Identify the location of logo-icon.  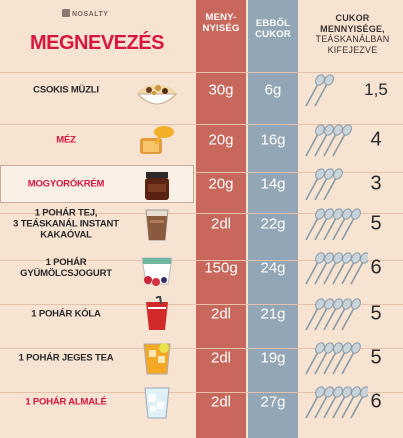
(66, 13).